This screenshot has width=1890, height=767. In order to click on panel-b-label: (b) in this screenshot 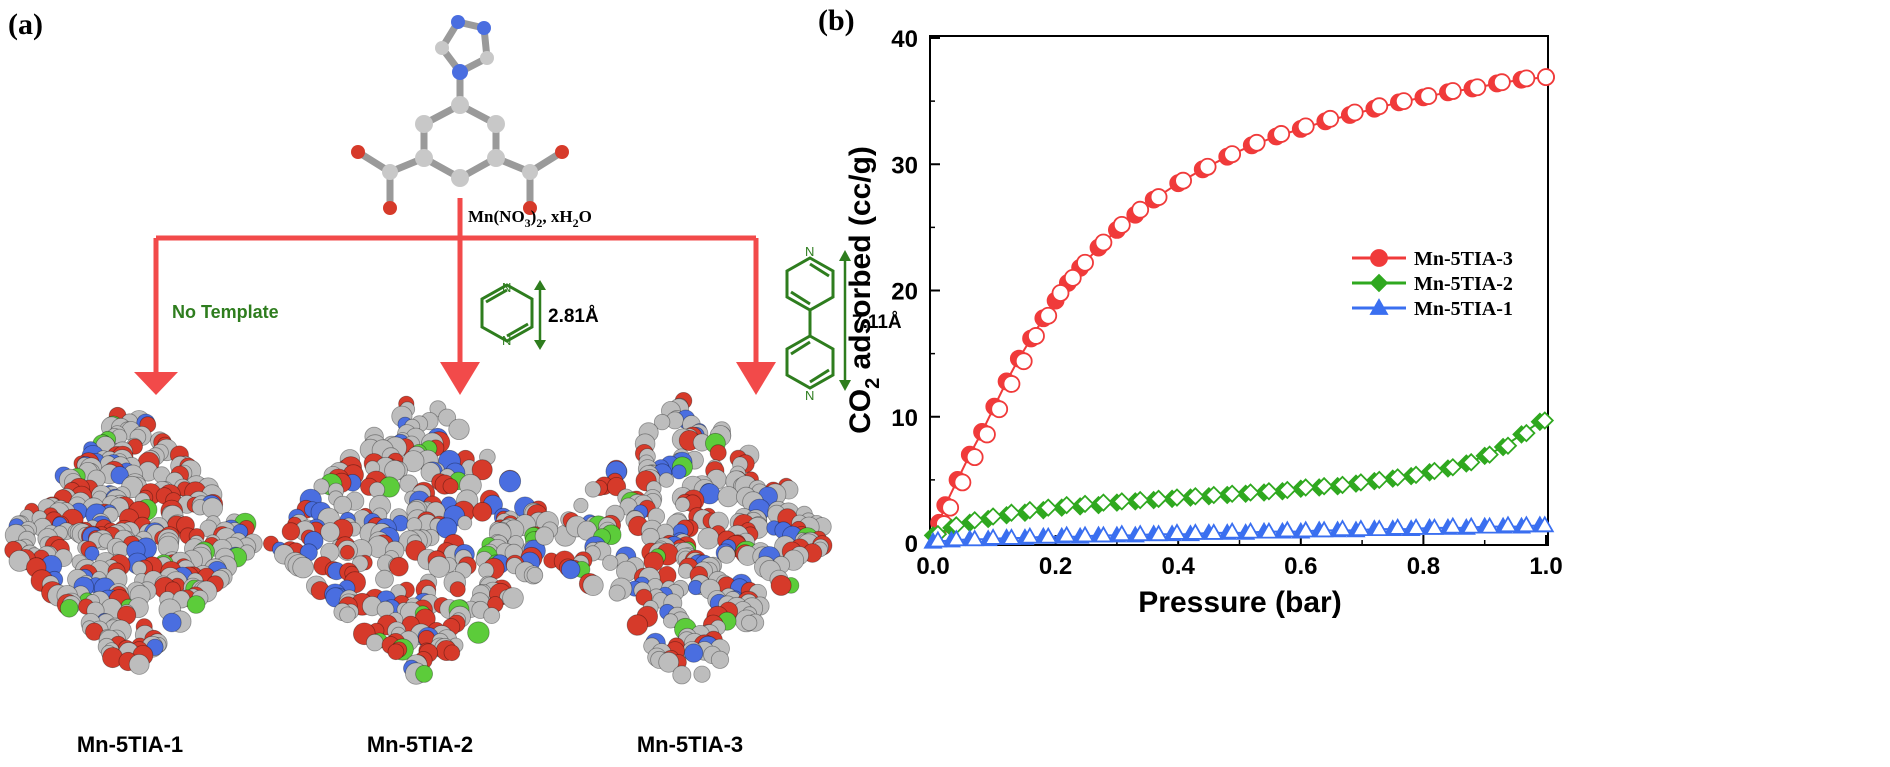, I will do `click(836, 20)`.